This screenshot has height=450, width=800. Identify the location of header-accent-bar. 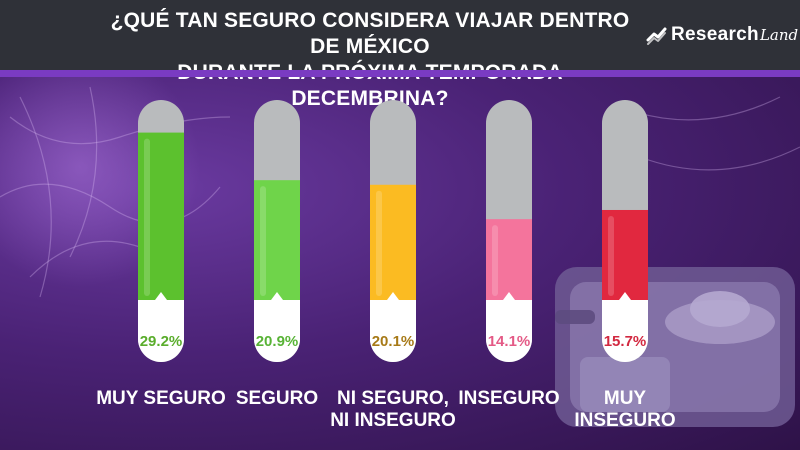
(400, 73).